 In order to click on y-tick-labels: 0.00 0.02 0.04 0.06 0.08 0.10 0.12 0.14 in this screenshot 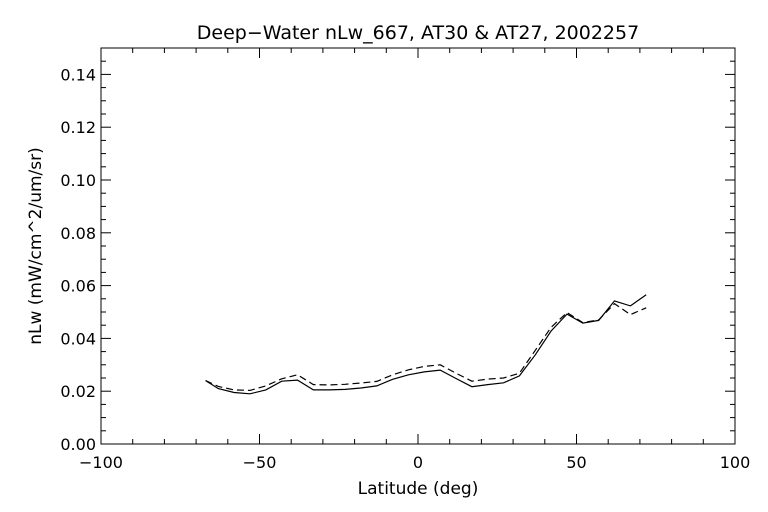, I will do `click(78, 259)`.